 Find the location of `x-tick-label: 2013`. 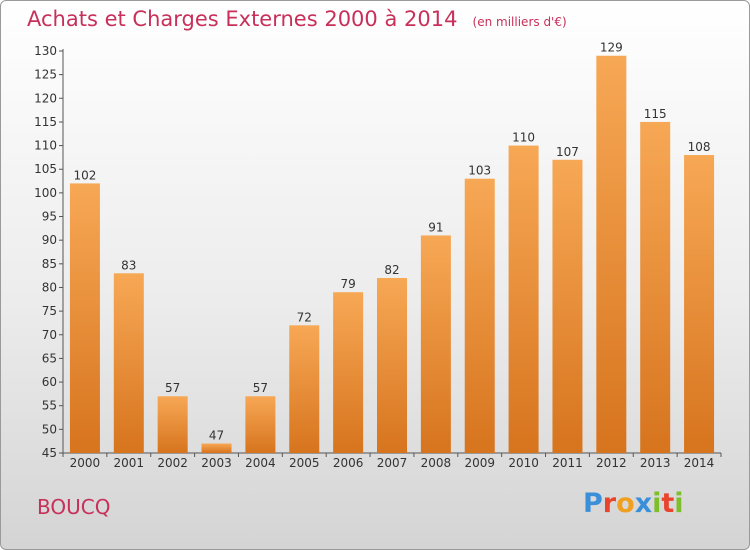

x-tick-label: 2013 is located at coordinates (655, 463).